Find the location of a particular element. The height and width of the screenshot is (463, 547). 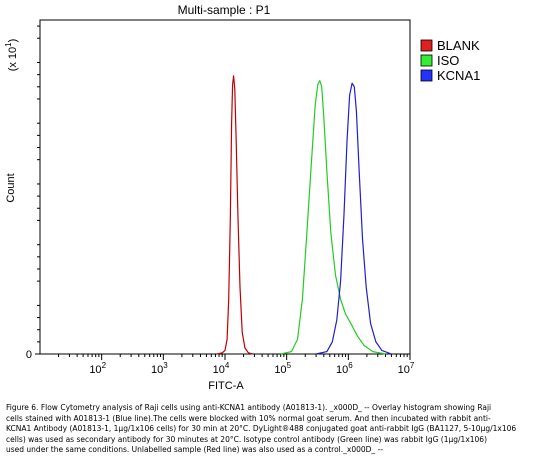

x-tick-label: 10⁵ is located at coordinates (282, 368).